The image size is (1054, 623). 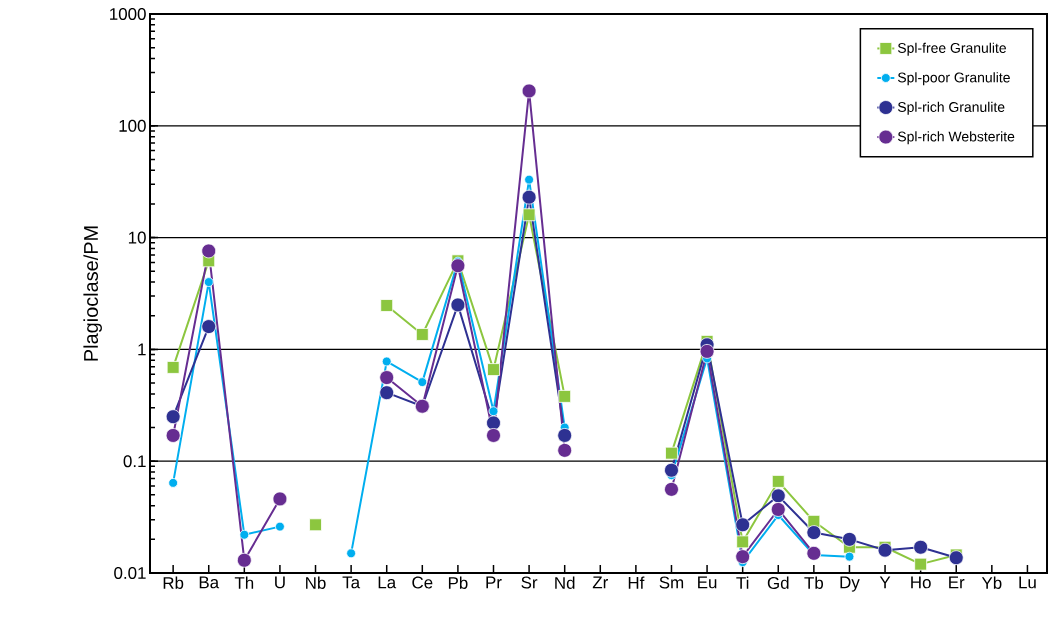 I want to click on y-tick-label: 100, so click(x=132, y=125).